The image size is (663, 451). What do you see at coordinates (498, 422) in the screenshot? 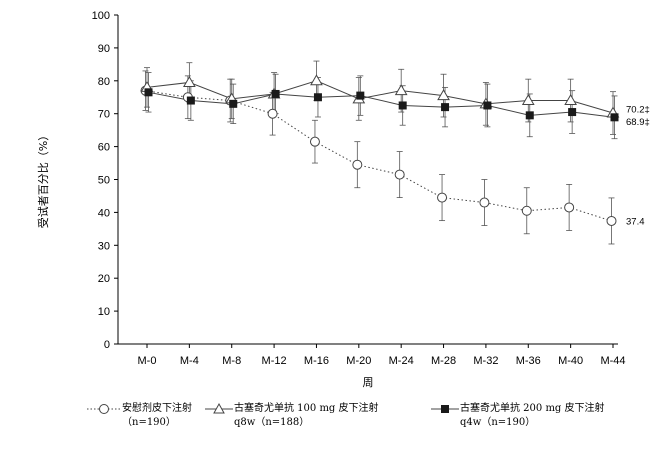
I see `legend-label-200mg-line2: q4w（n=190）` at bounding box center [498, 422].